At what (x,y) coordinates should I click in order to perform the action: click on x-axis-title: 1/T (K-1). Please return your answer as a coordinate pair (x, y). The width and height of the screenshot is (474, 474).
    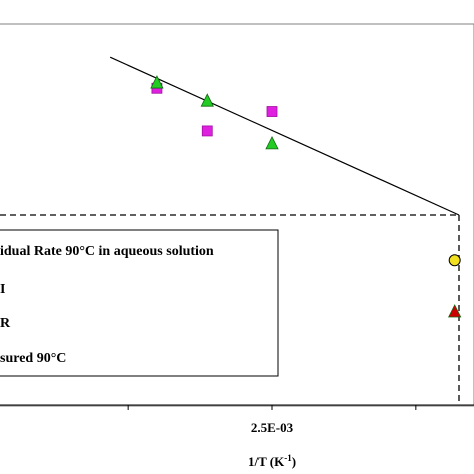
    Looking at the image, I should click on (272, 461).